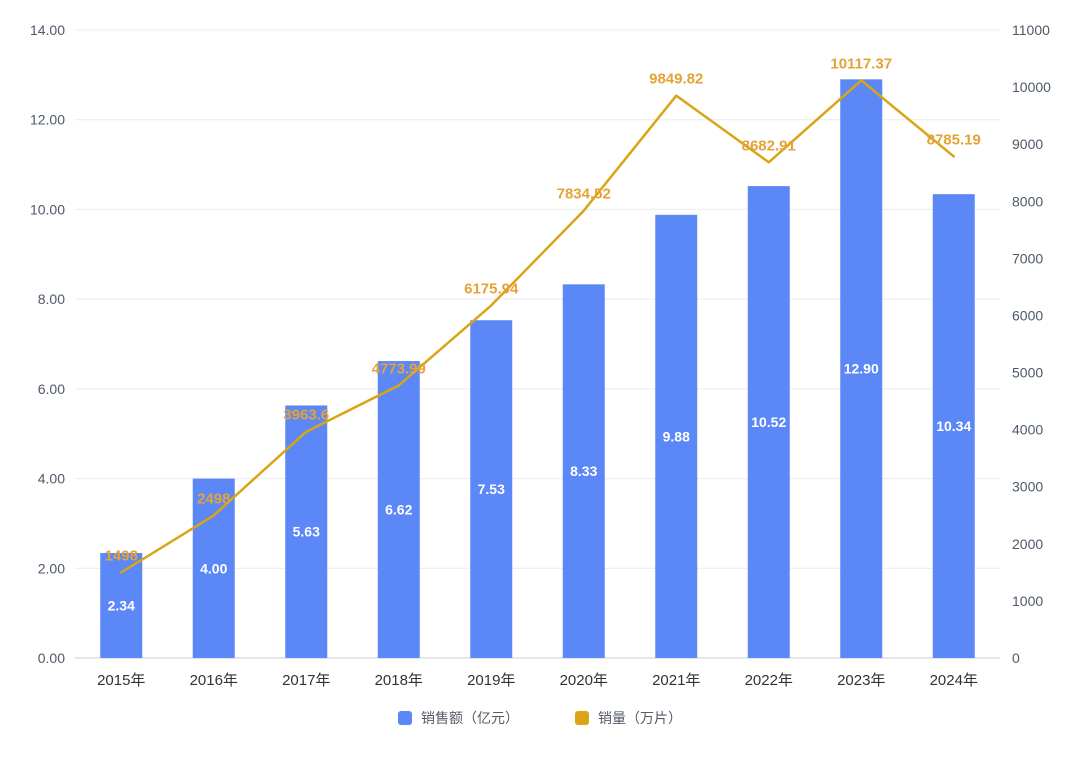 This screenshot has width=1080, height=770. Describe the element at coordinates (51, 389) in the screenshot. I see `left-axis-tick: 6.00` at that location.